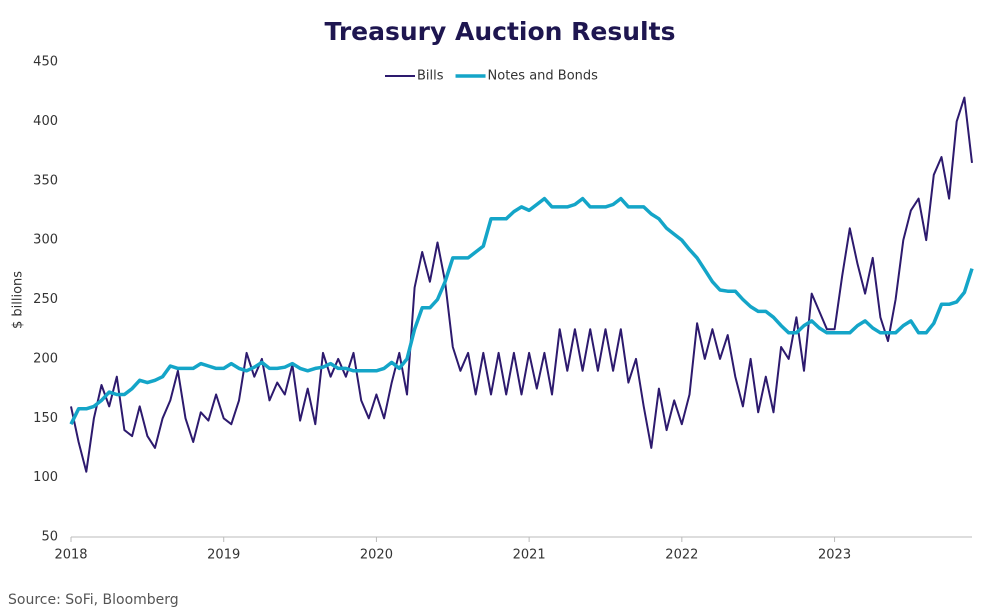 Image resolution: width=1000 pixels, height=616 pixels. Describe the element at coordinates (70, 555) in the screenshot. I see `x-tick-label: 2018` at that location.